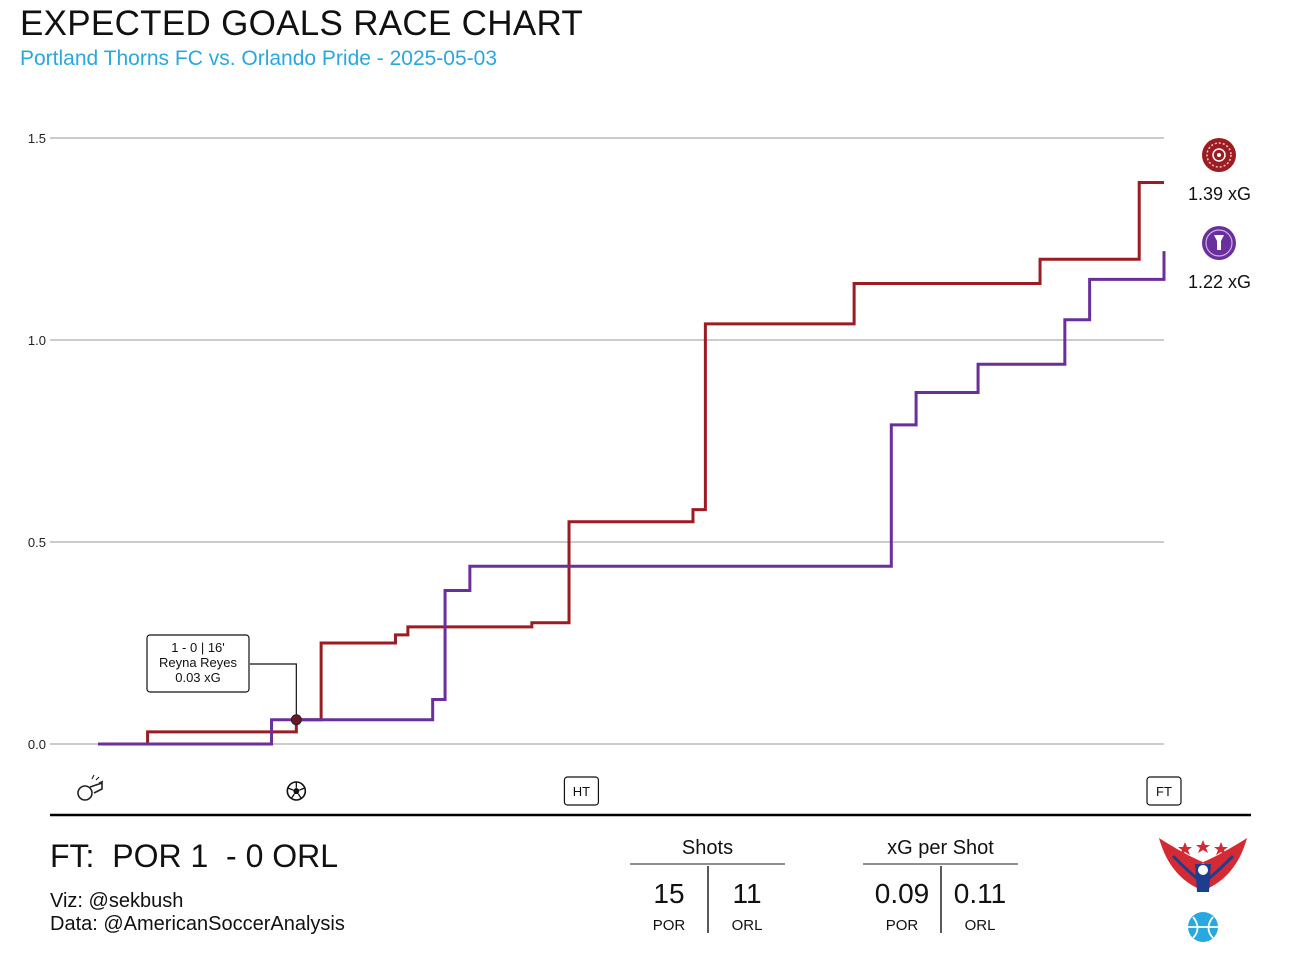 This screenshot has width=1292, height=968. Describe the element at coordinates (747, 925) in the screenshot. I see `shots-orl-label: ORL` at that location.